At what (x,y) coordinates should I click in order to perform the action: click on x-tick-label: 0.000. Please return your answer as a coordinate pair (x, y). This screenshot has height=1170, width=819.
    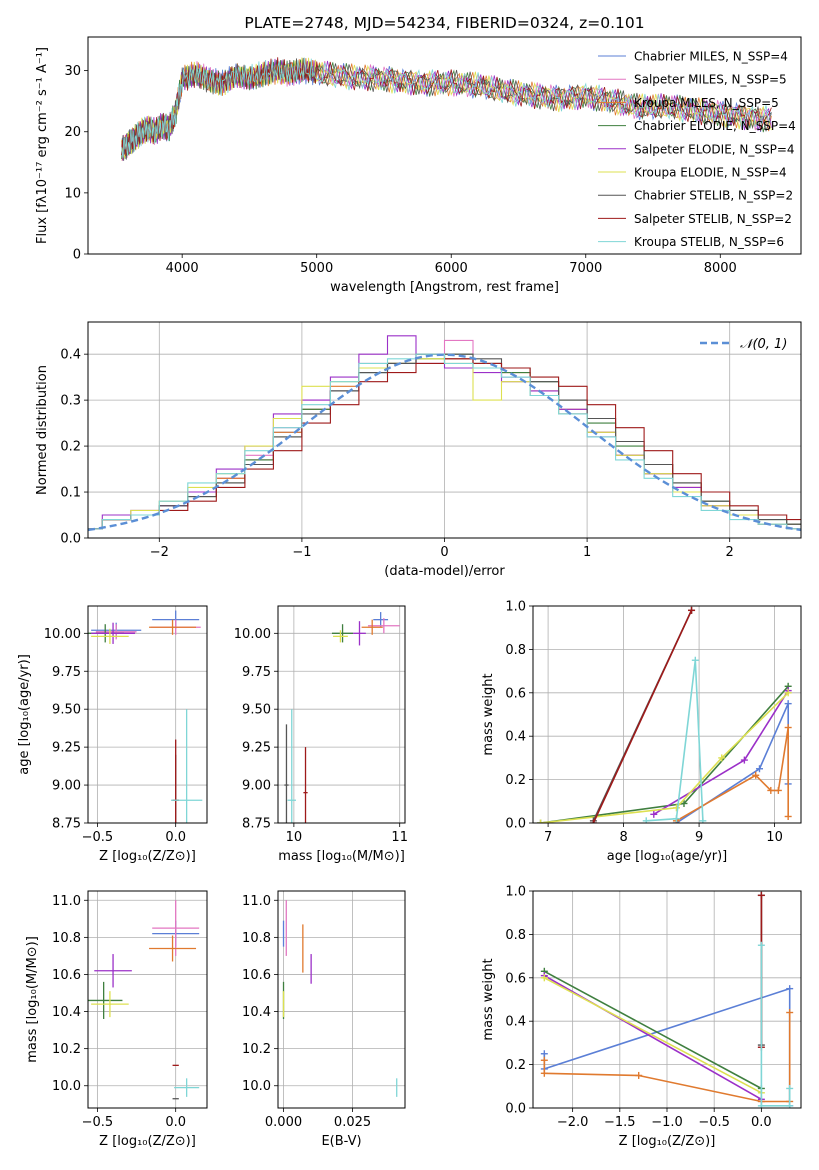
    Looking at the image, I should click on (283, 1122).